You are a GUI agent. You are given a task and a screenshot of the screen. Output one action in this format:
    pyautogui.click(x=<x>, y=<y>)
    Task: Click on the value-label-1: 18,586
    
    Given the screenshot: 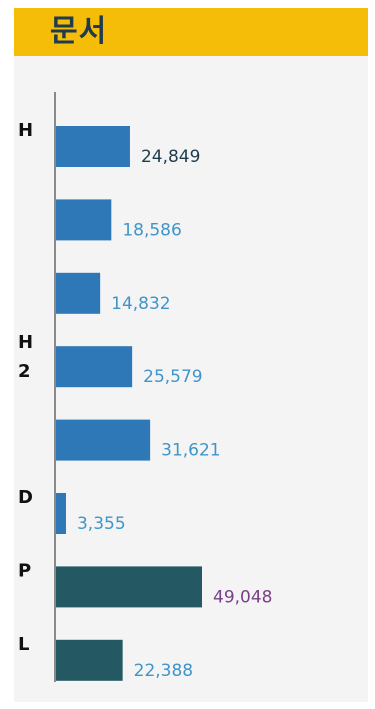 What is the action you would take?
    pyautogui.click(x=151, y=230)
    